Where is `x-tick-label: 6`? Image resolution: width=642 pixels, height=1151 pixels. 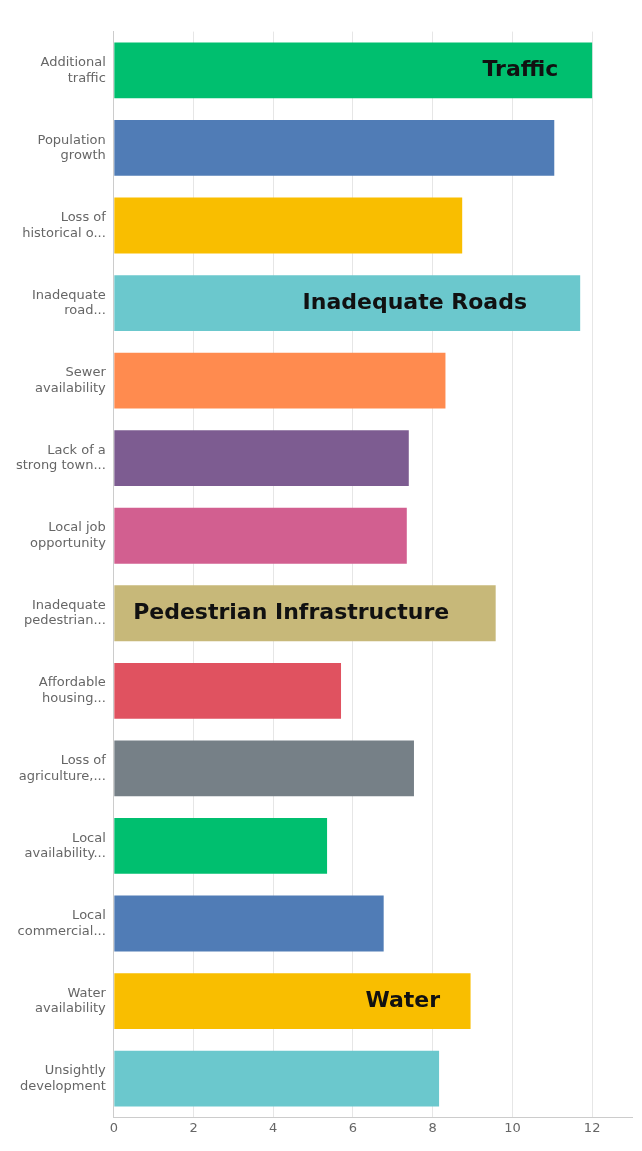
x-tick-label: 6 is located at coordinates (353, 1127).